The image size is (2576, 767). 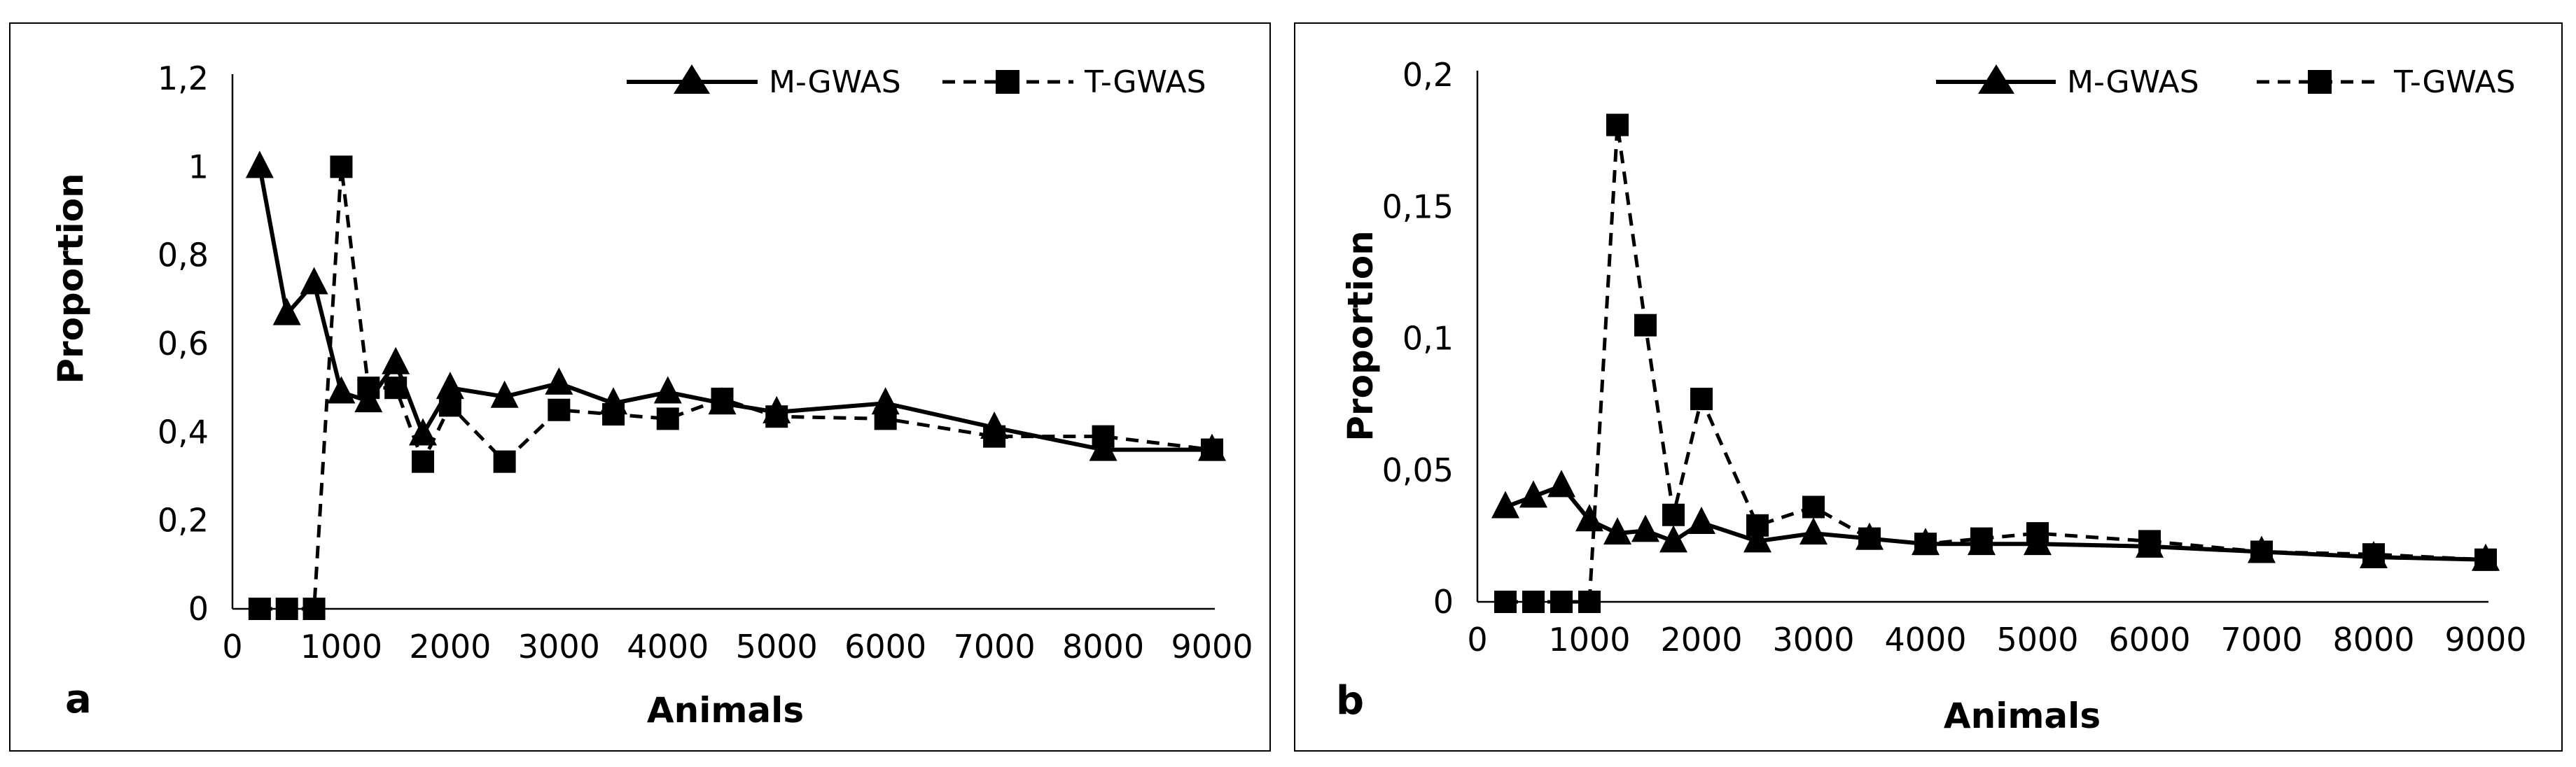 I want to click on panel-a-legend: M-GWAS T-GWAS, so click(x=916, y=82).